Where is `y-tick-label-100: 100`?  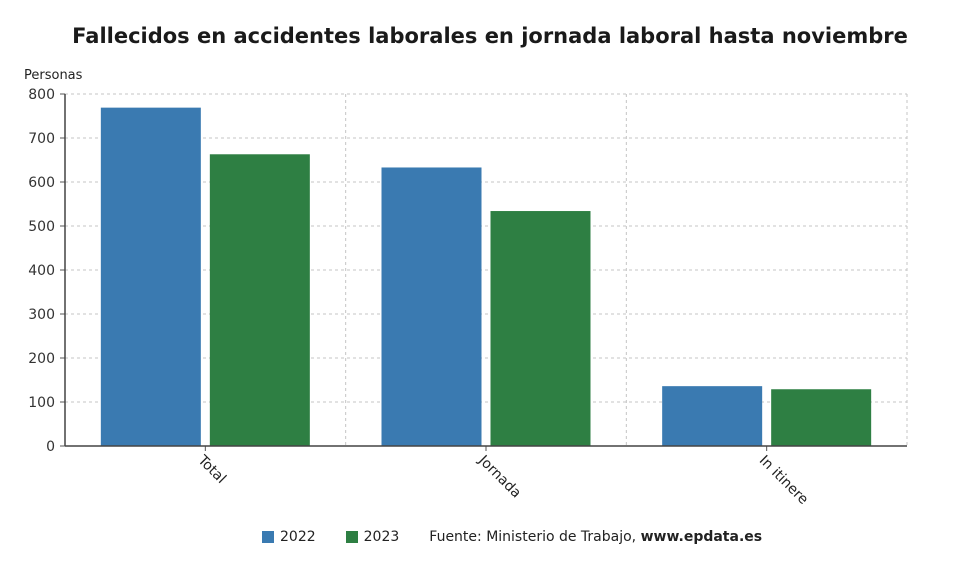 y-tick-label-100: 100 is located at coordinates (41, 403).